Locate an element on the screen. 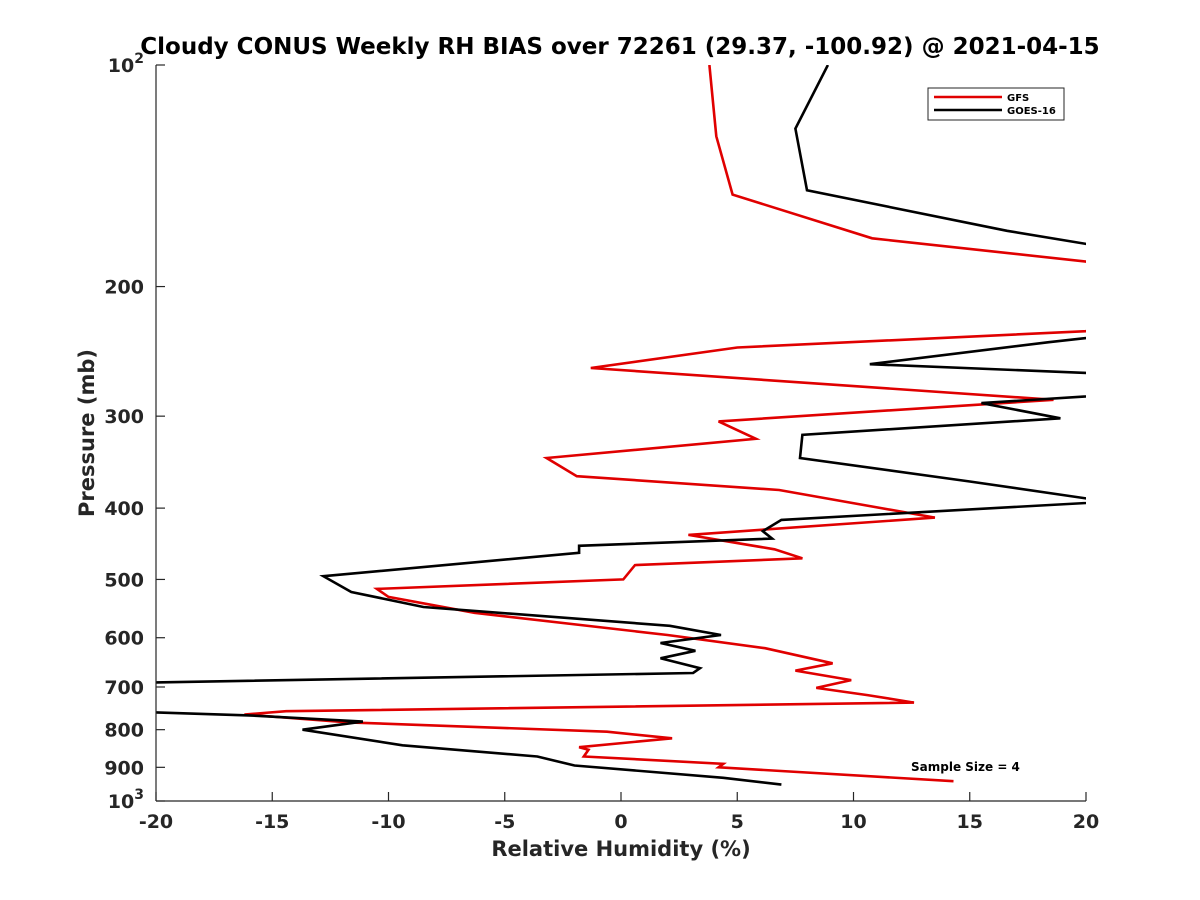 This screenshot has height=900, width=1200. y-tick-label: 600 is located at coordinates (124, 639).